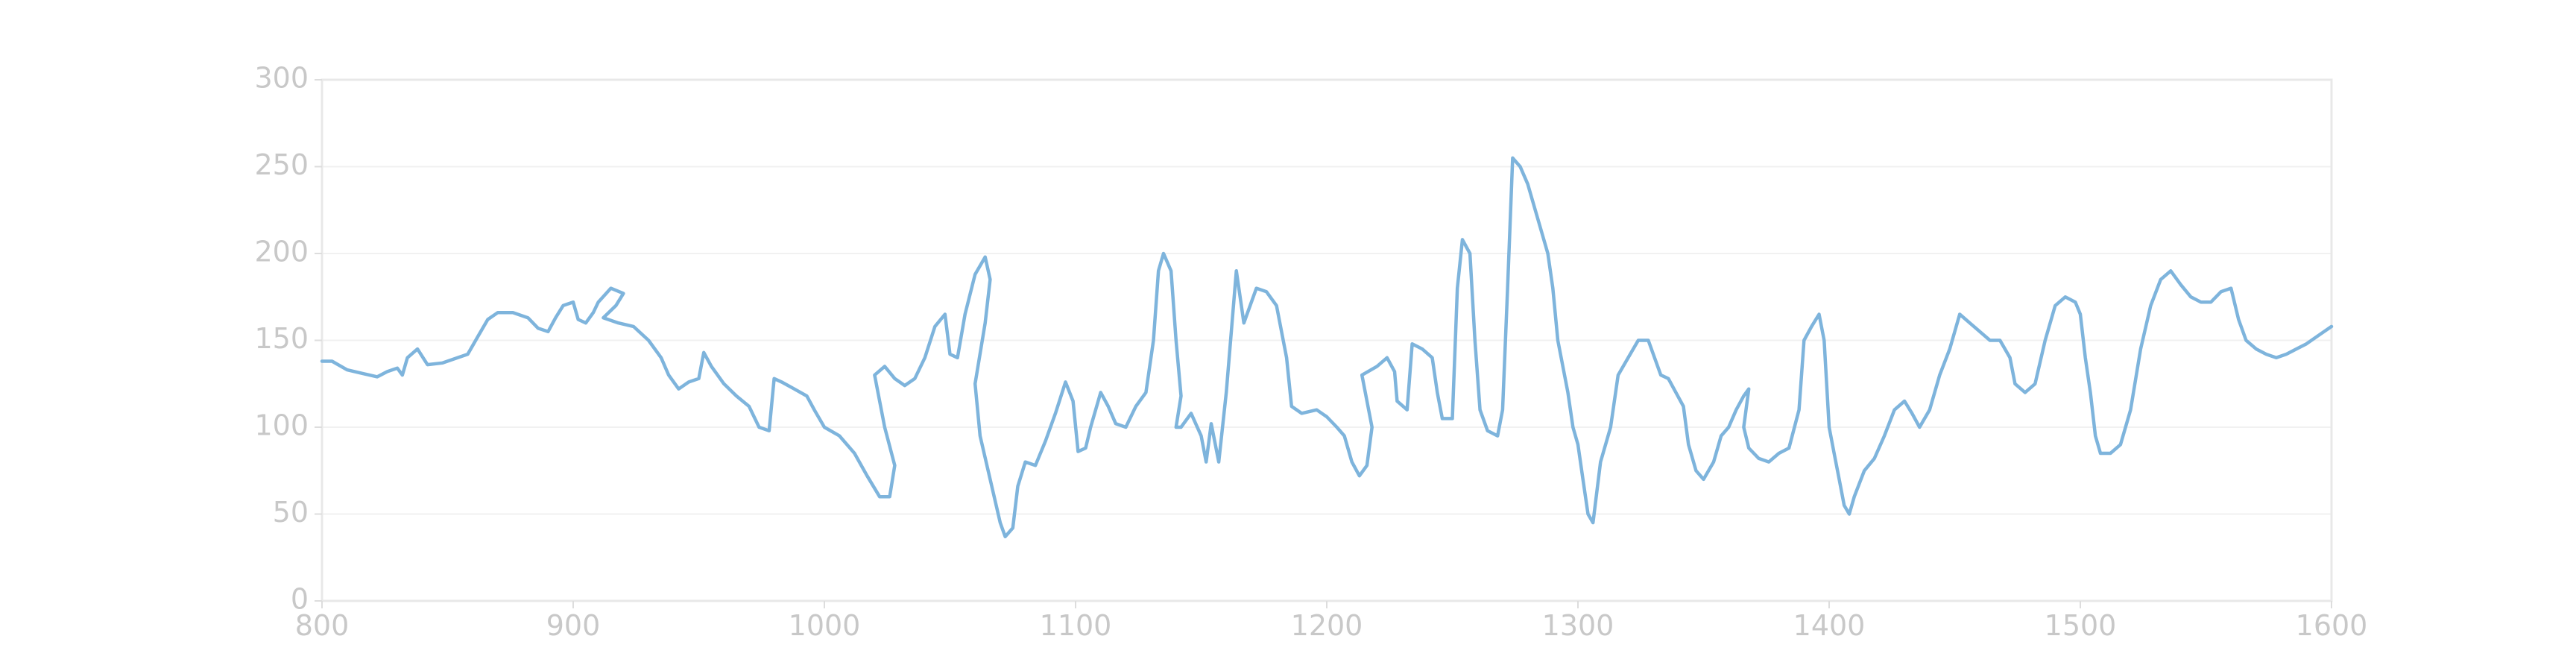 The height and width of the screenshot is (671, 2576). What do you see at coordinates (1327, 625) in the screenshot?
I see `x-tick-label: 1200` at bounding box center [1327, 625].